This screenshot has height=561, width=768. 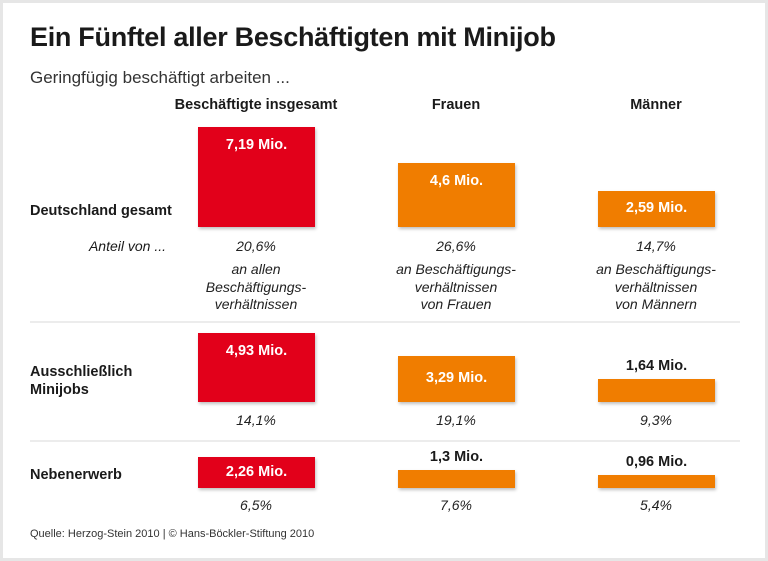 What do you see at coordinates (456, 457) in the screenshot?
I see `bar-value-label: 1,3 Mio.` at bounding box center [456, 457].